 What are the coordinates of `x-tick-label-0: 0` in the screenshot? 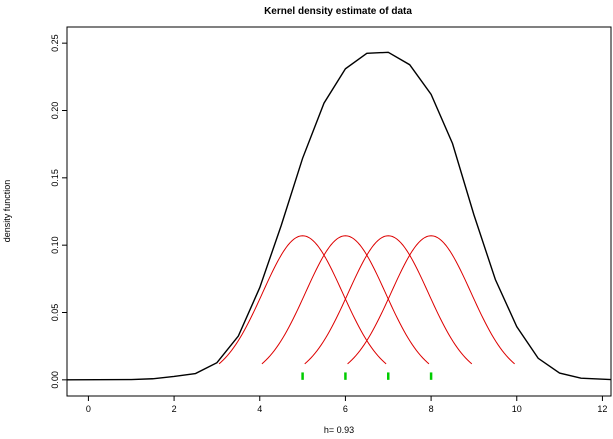 It's located at (88, 409).